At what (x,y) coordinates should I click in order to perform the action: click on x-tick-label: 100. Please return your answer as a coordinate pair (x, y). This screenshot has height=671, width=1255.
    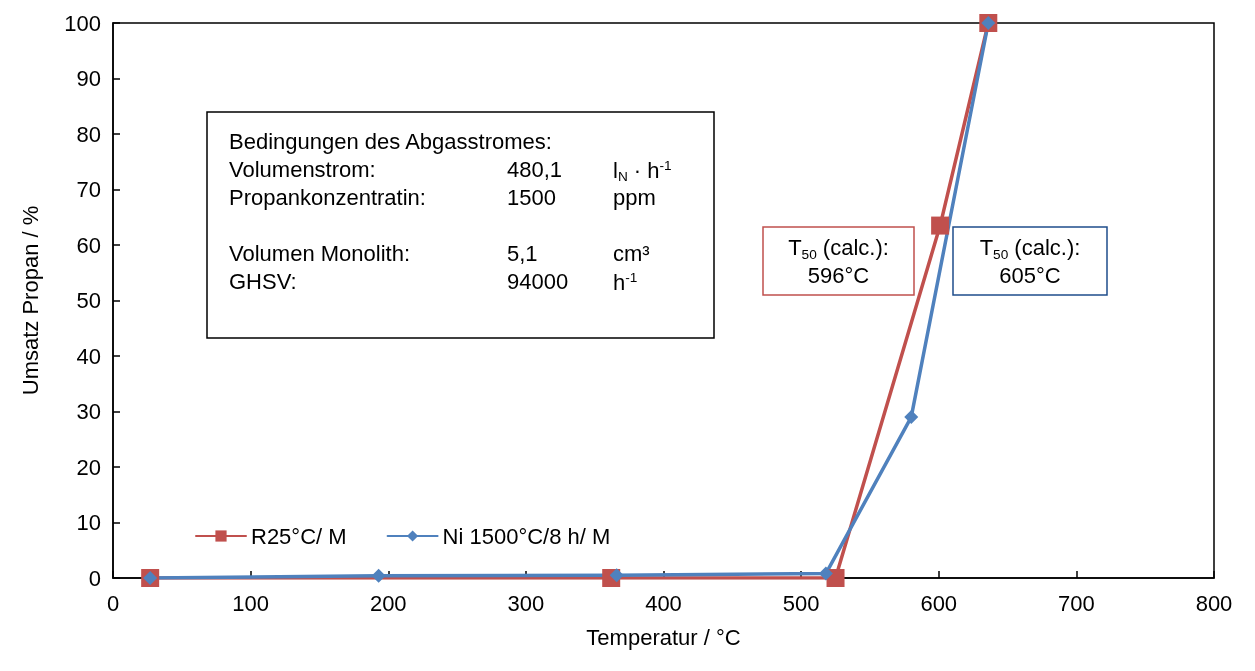
    Looking at the image, I should click on (250, 603).